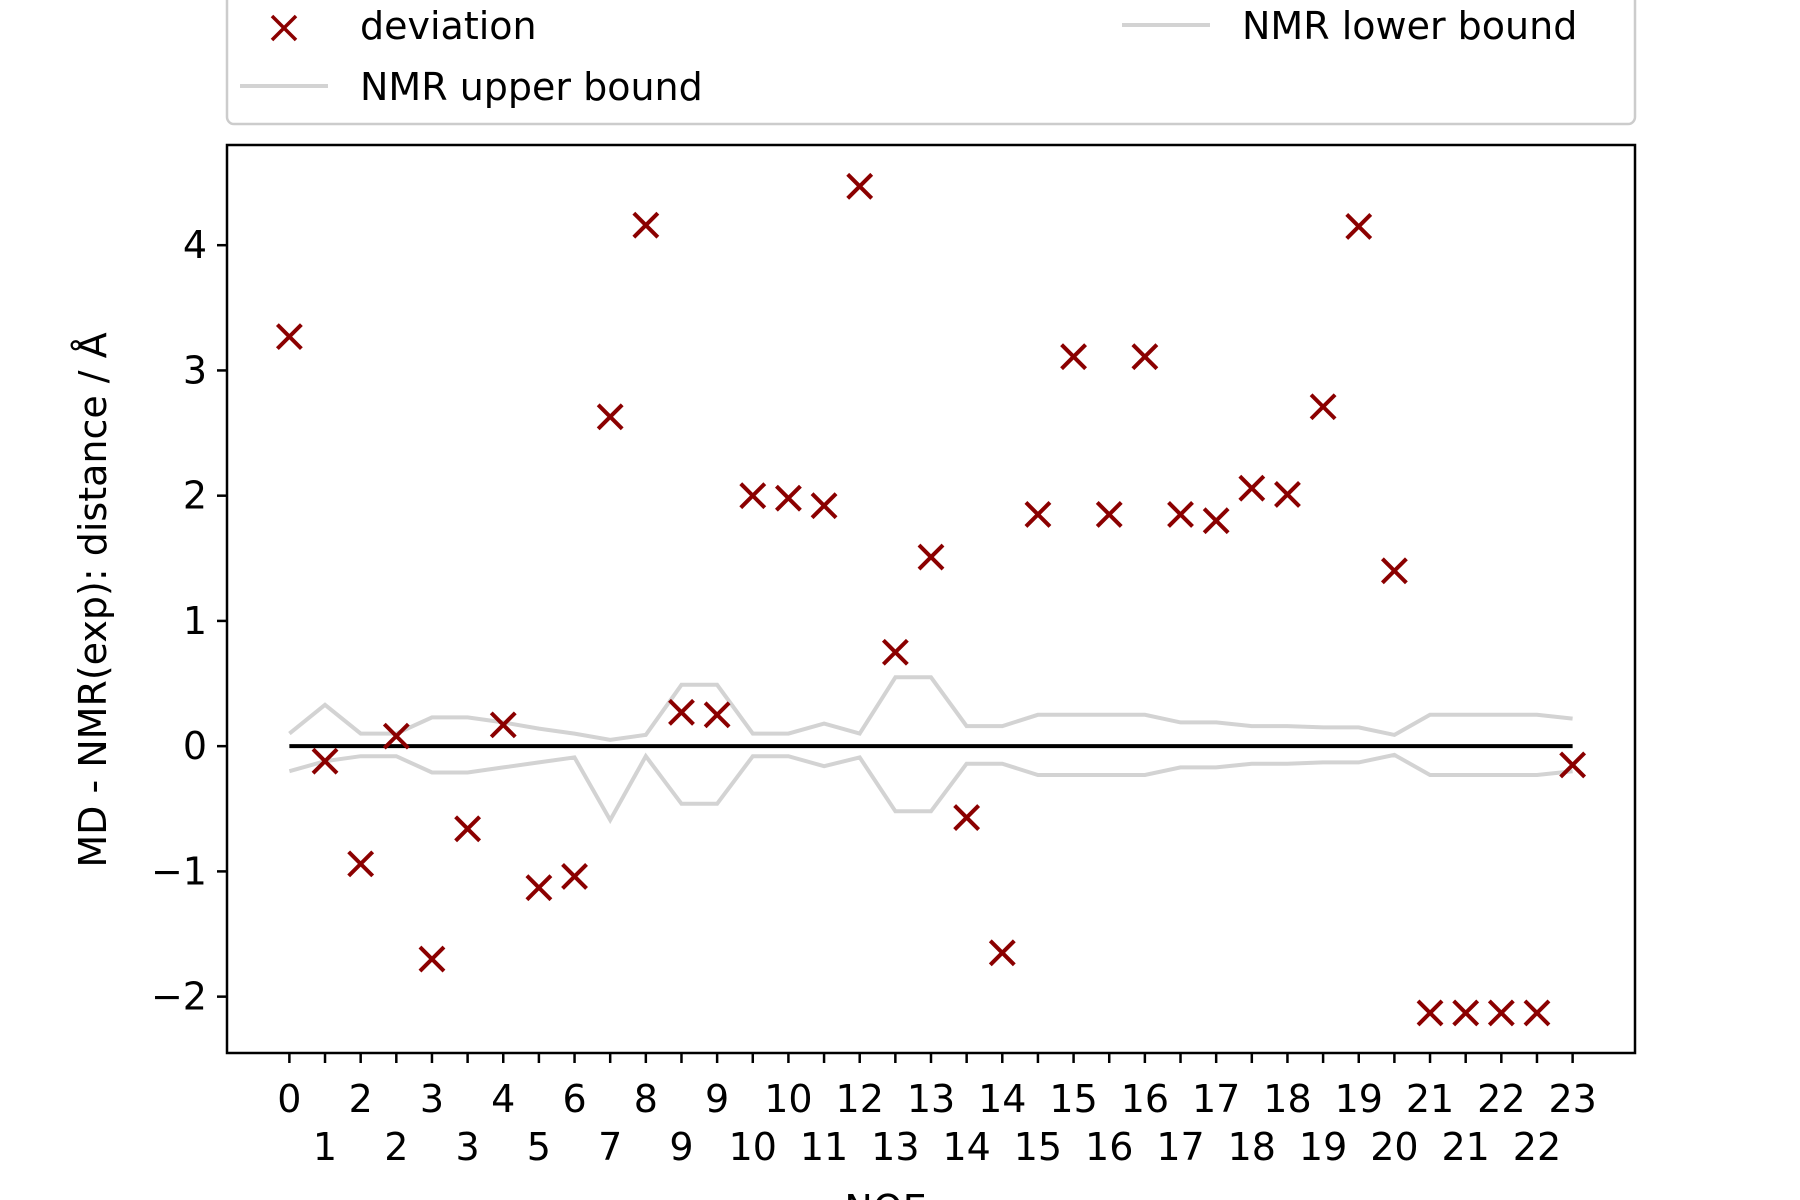 This screenshot has width=1800, height=1200. I want to click on y-tick-label: 4, so click(195, 245).